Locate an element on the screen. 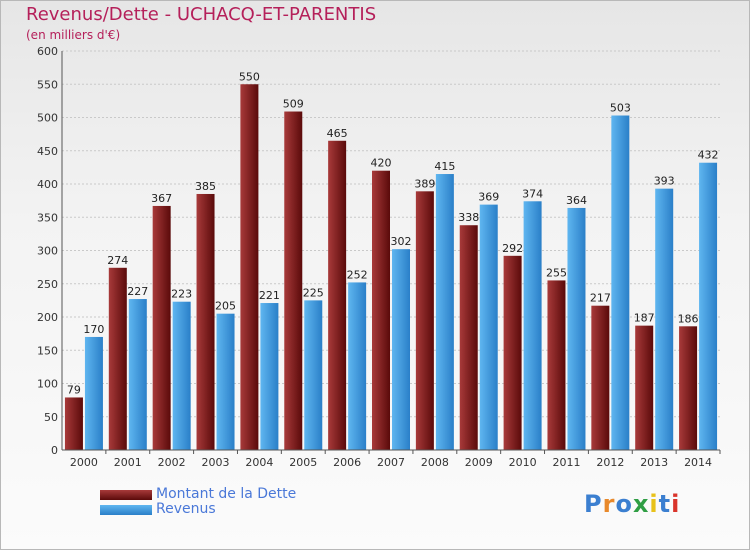 The width and height of the screenshot is (750, 550). data-label-revenus: 252 is located at coordinates (357, 274).